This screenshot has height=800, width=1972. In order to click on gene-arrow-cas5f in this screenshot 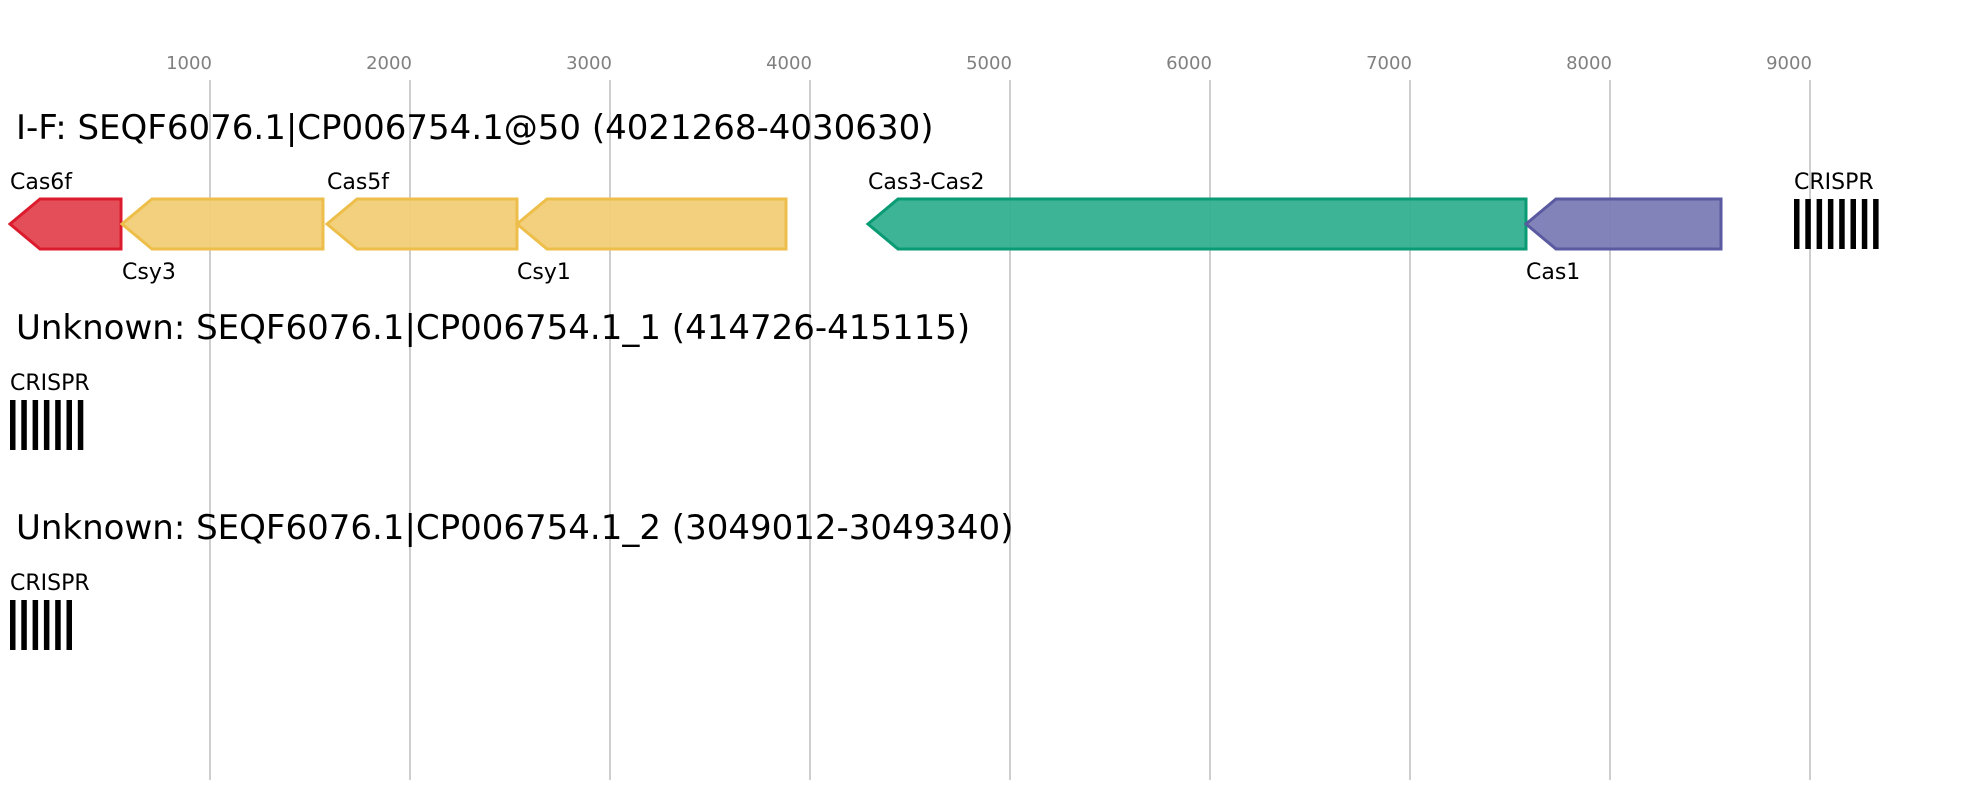, I will do `click(421, 224)`.